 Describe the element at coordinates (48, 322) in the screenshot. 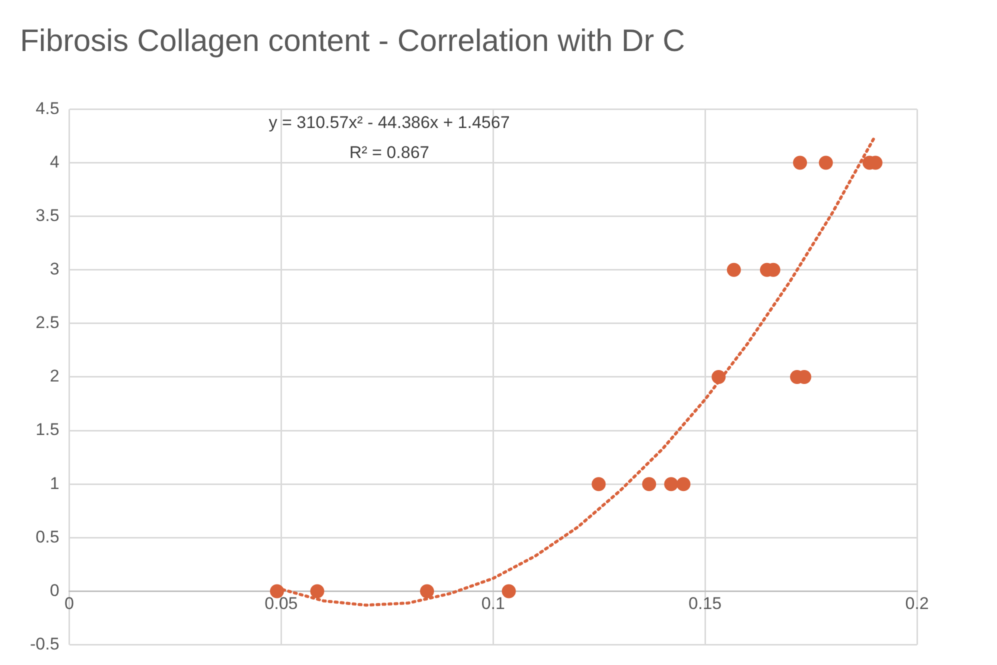

I see `y-tick-label: 2.5` at that location.